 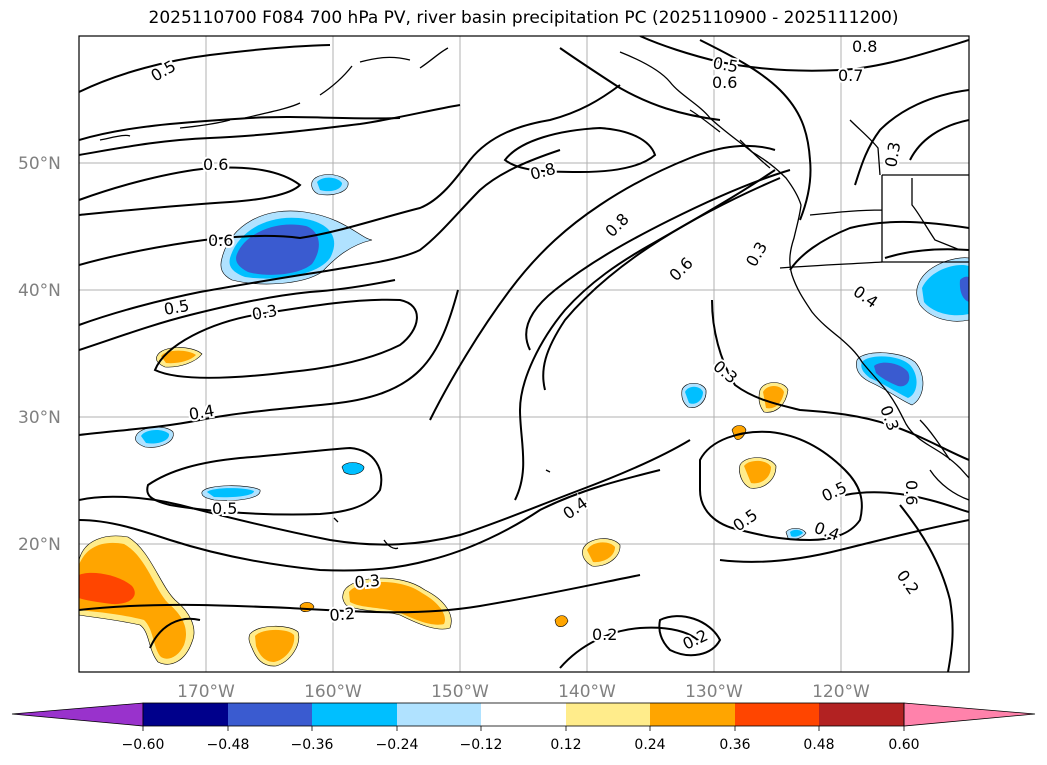 What do you see at coordinates (367, 581) in the screenshot?
I see `contour-label: 0.3` at bounding box center [367, 581].